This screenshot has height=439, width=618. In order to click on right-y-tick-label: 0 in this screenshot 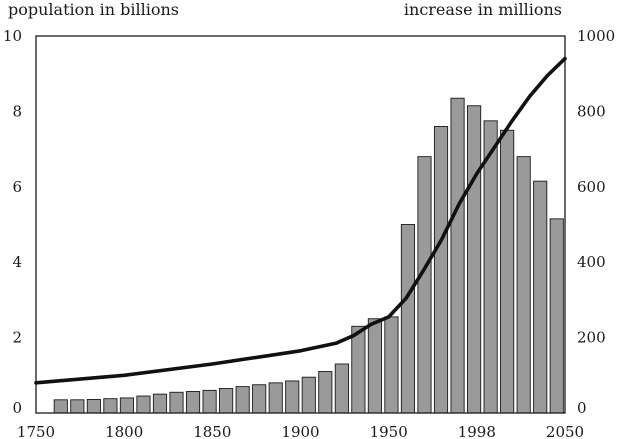, I will do `click(582, 408)`.